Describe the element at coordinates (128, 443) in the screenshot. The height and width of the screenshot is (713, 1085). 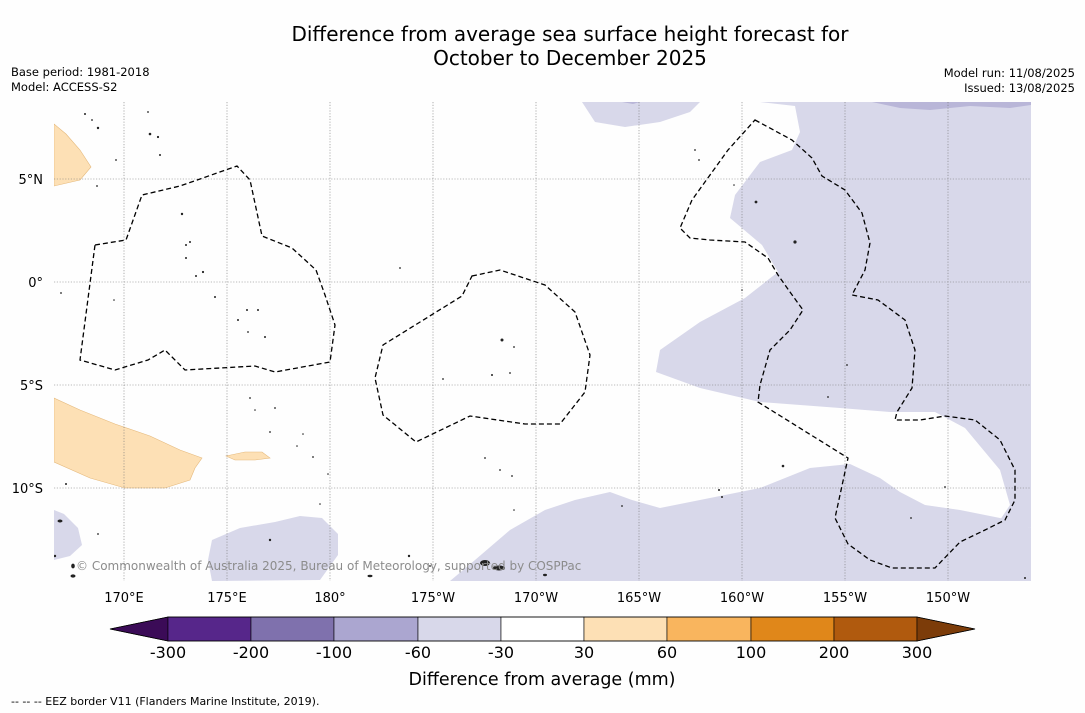
I see `southwest-positive` at that location.